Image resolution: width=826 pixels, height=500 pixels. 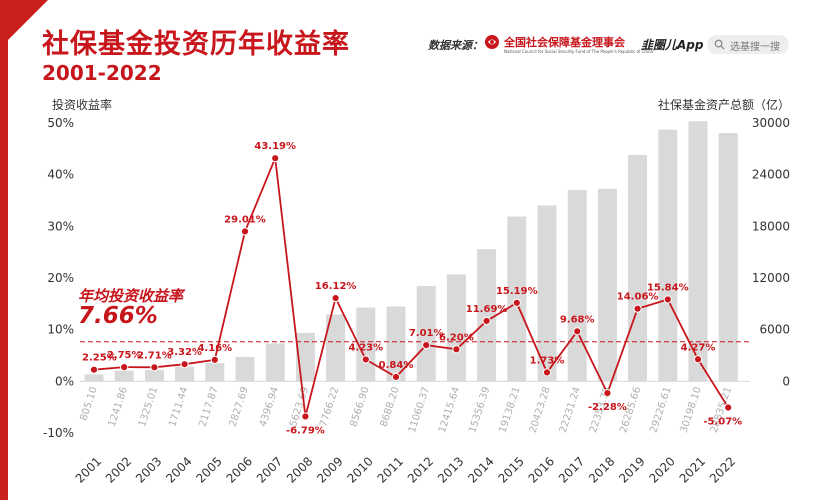 I want to click on y2-tick-label: 24000, so click(x=771, y=175).